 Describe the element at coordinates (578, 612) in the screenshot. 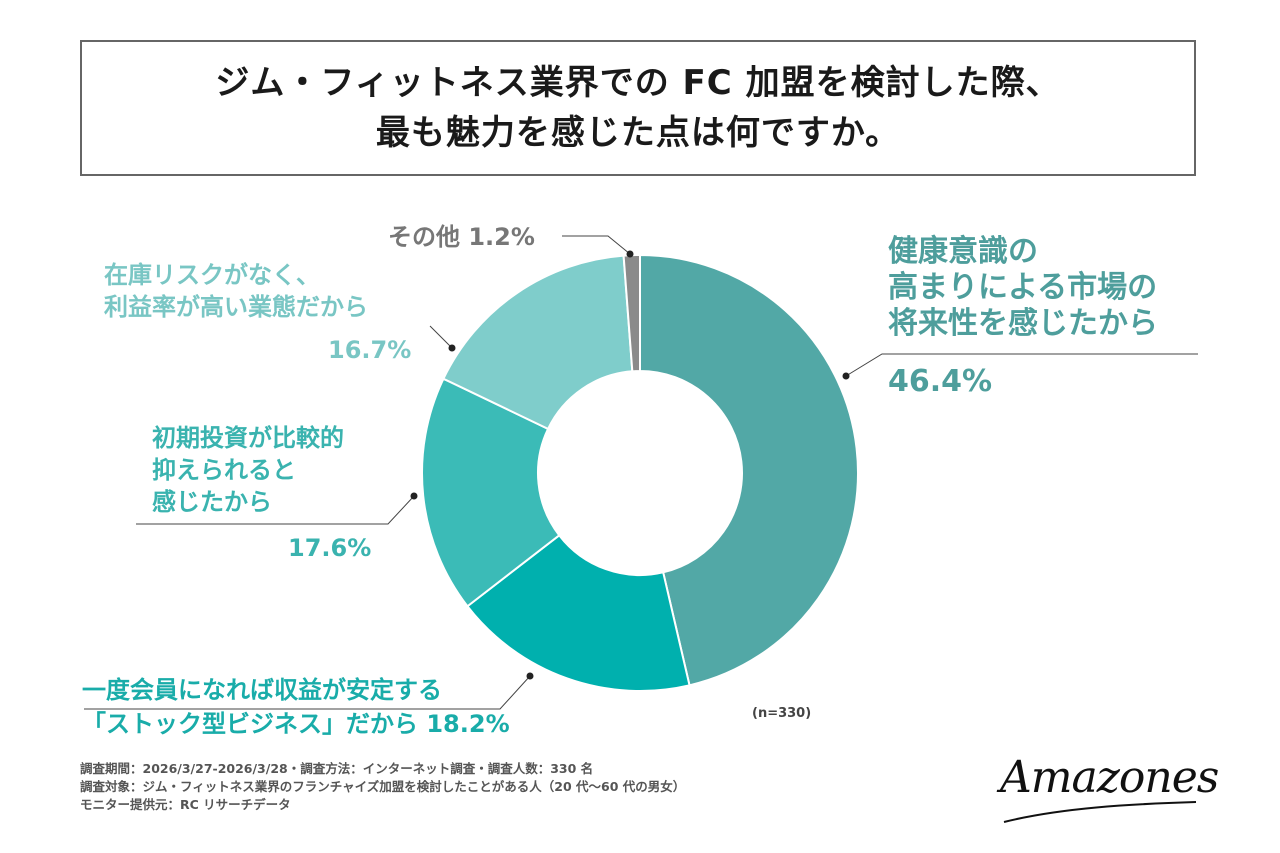

I see `slice-stock-business` at that location.